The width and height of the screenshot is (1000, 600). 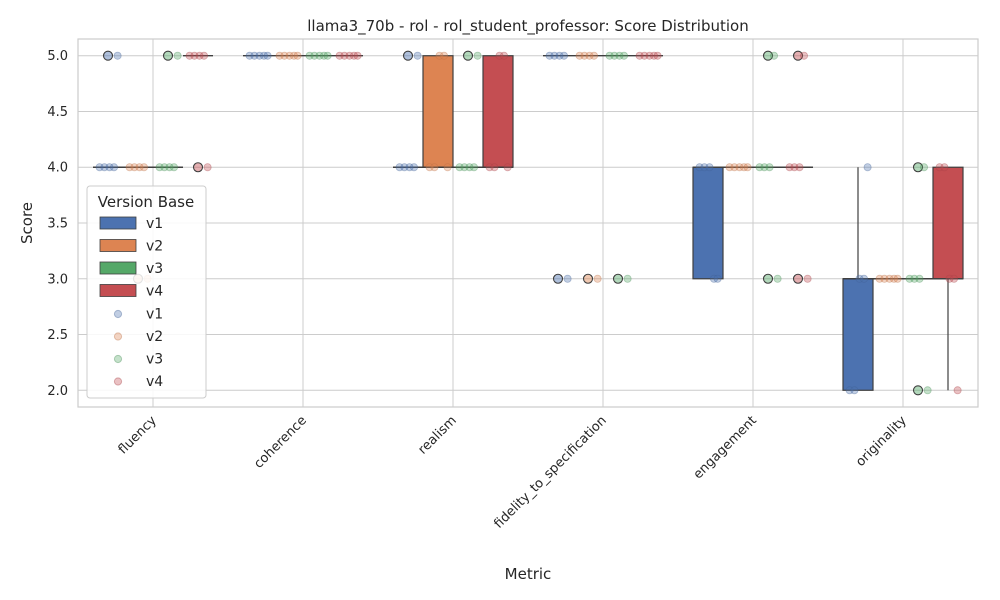 I want to click on box-v4-originality, so click(x=948, y=278).